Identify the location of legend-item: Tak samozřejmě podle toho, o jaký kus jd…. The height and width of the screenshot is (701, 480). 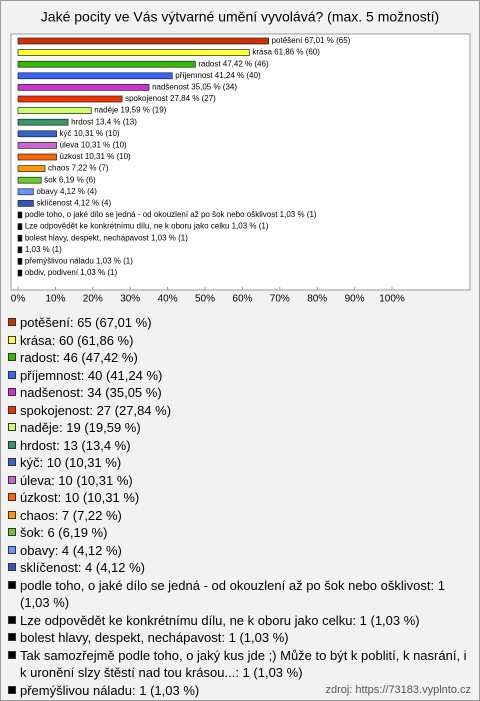
(239, 664).